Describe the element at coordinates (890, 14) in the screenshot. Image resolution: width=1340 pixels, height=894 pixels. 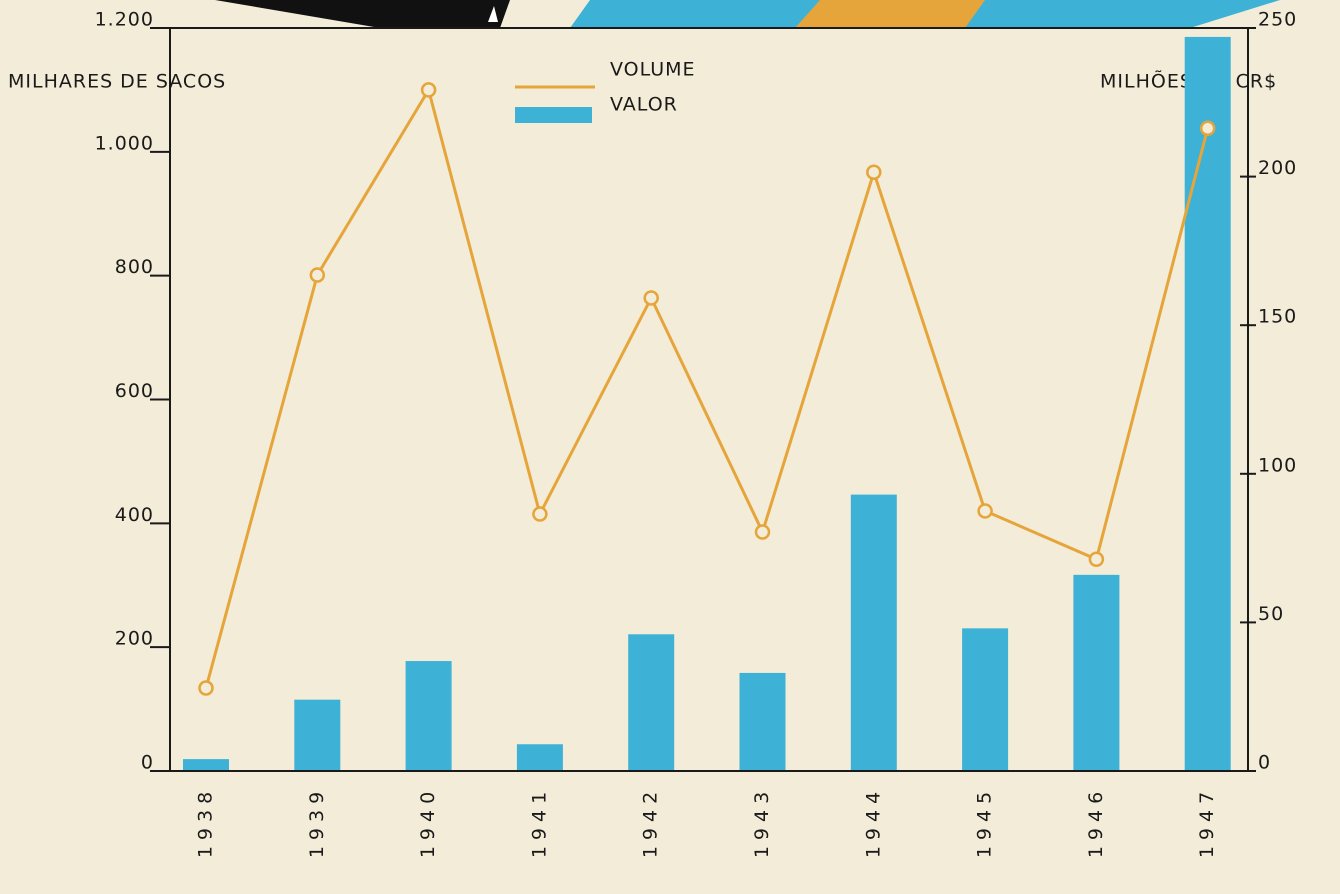
I see `decor-orange` at that location.